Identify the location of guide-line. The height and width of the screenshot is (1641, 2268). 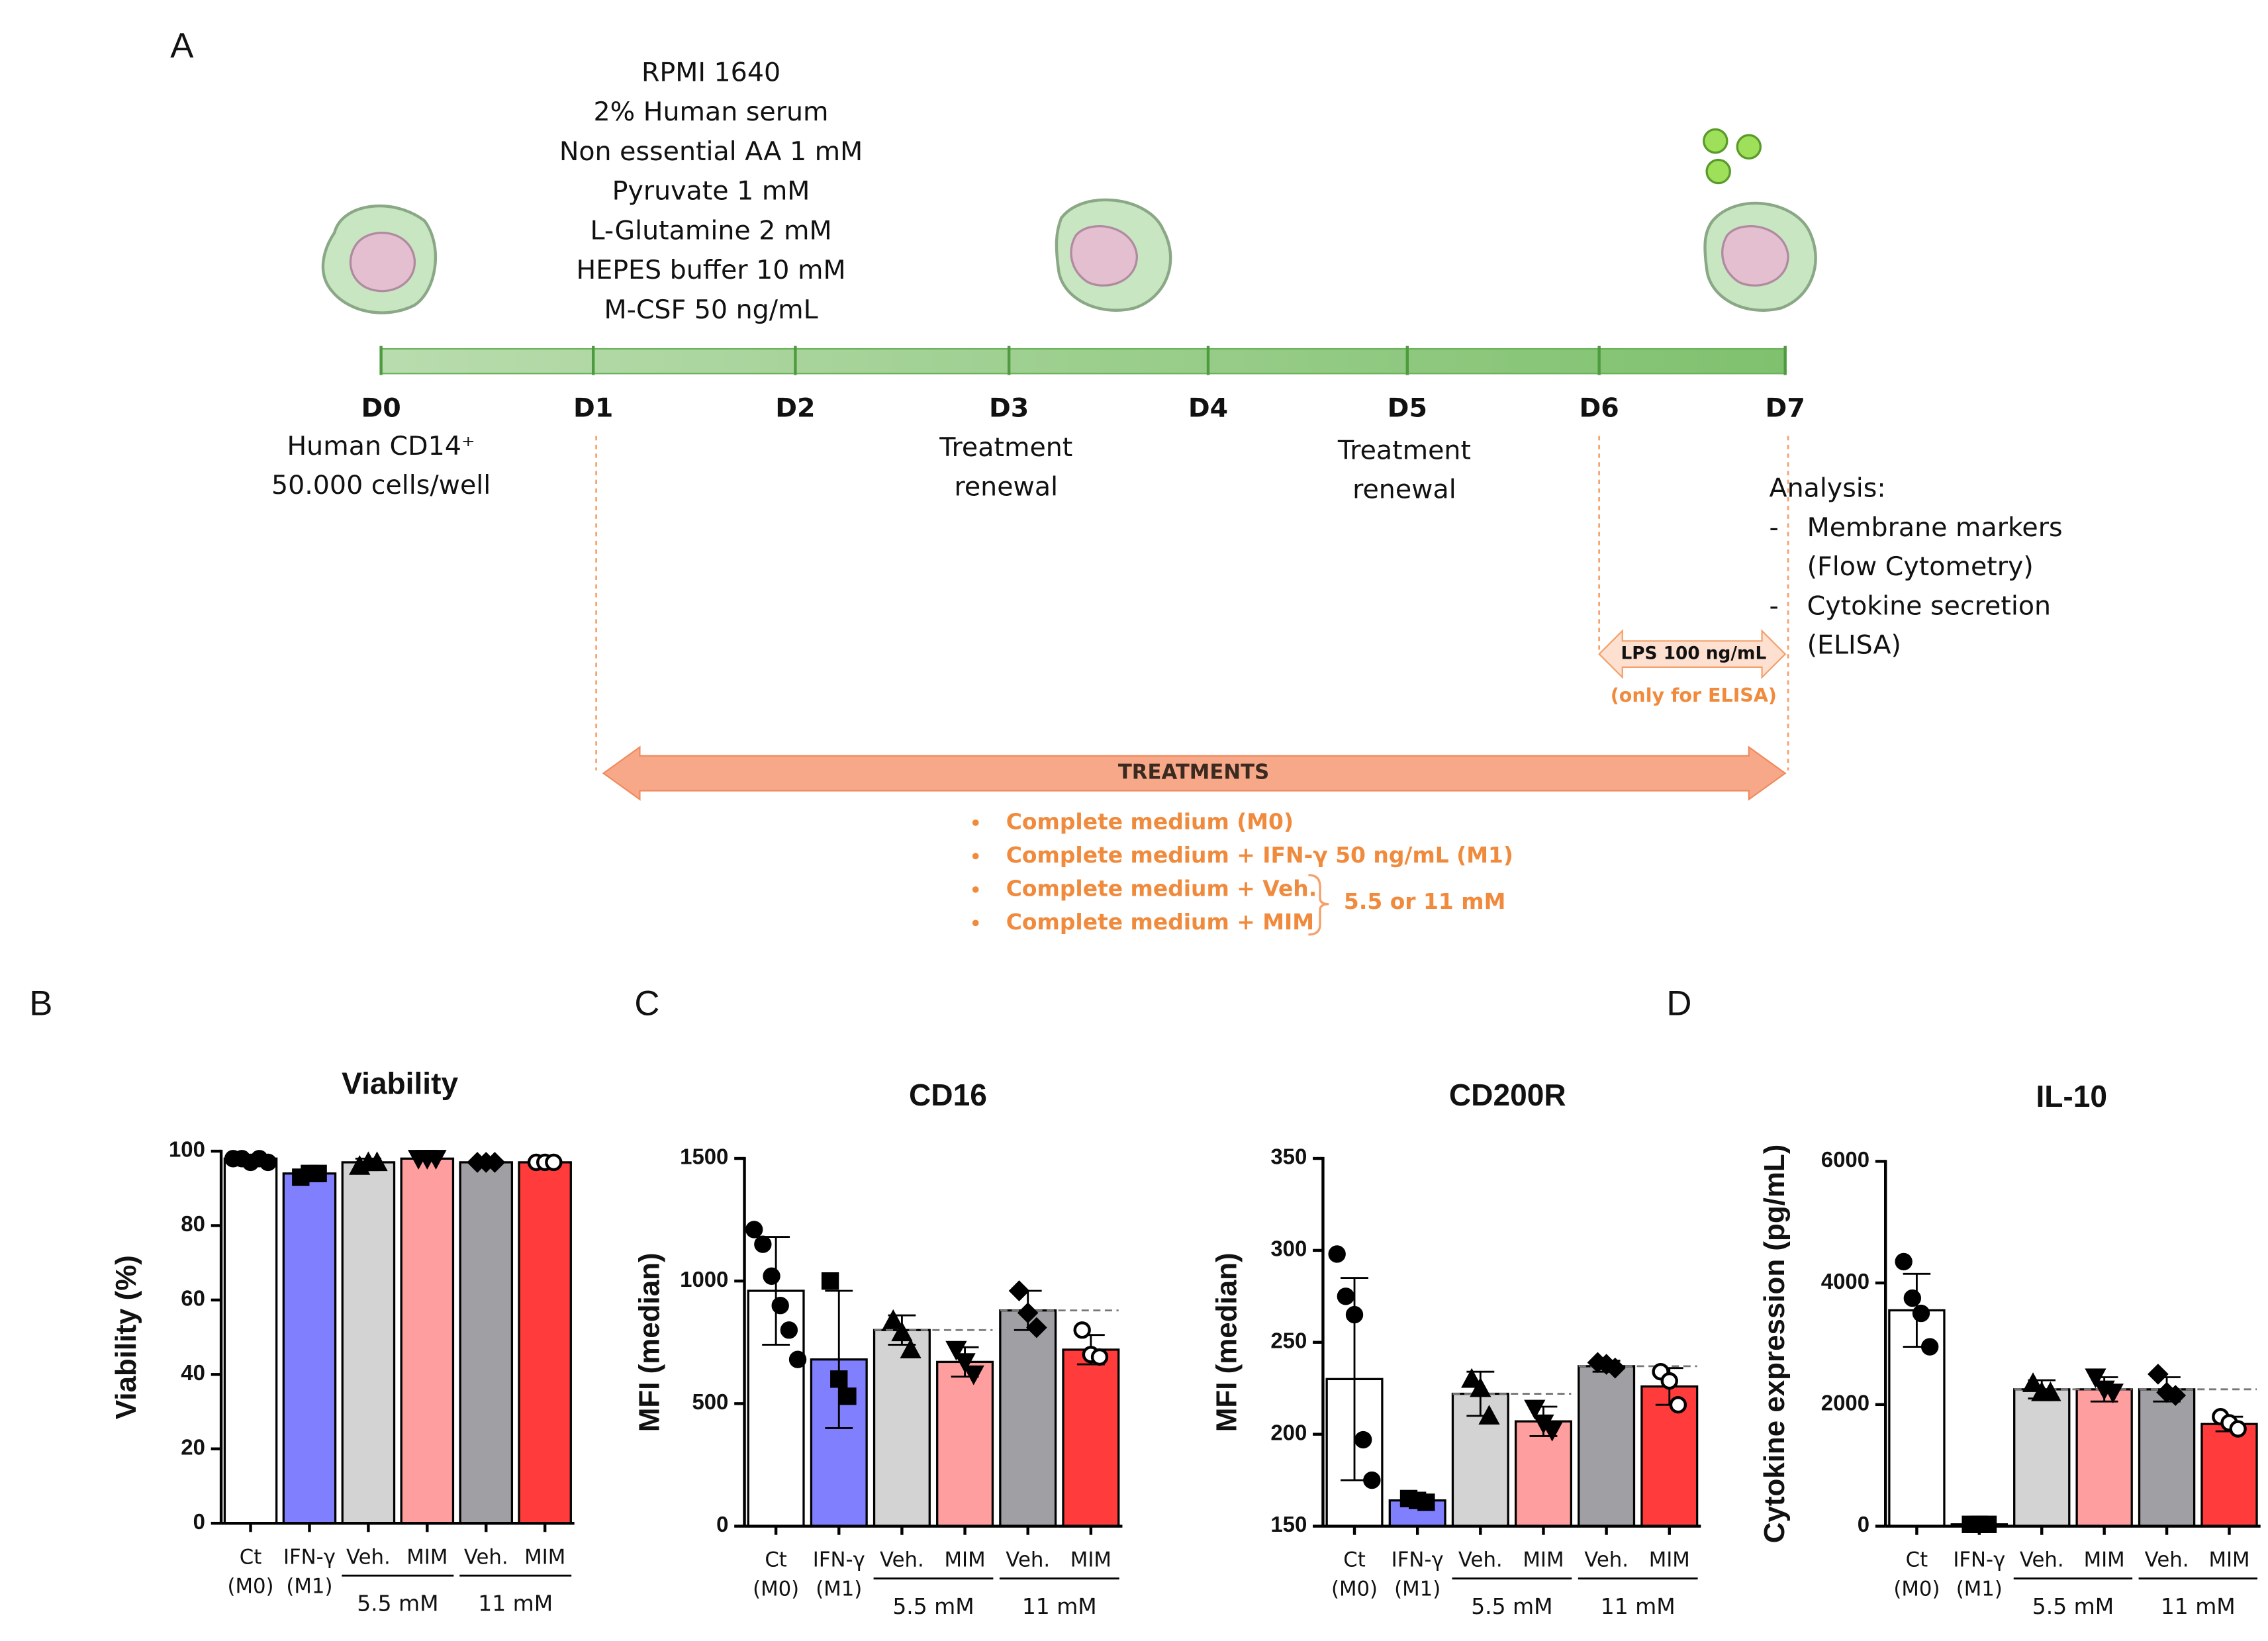
(1192, 603).